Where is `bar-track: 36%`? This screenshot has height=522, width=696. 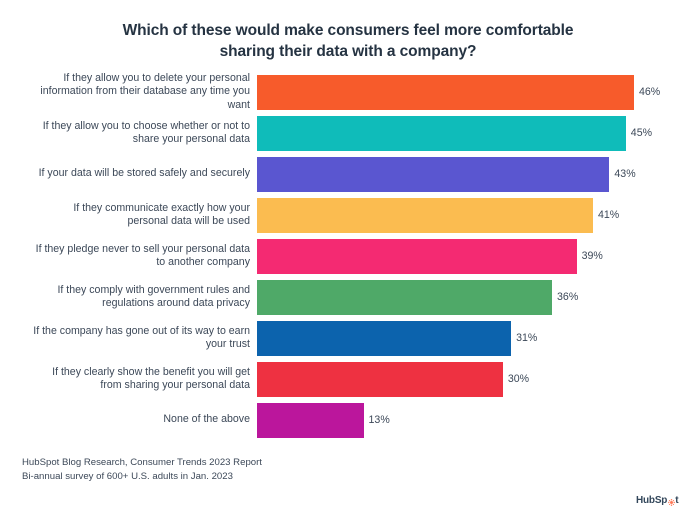
bar-track: 36% is located at coordinates (476, 297).